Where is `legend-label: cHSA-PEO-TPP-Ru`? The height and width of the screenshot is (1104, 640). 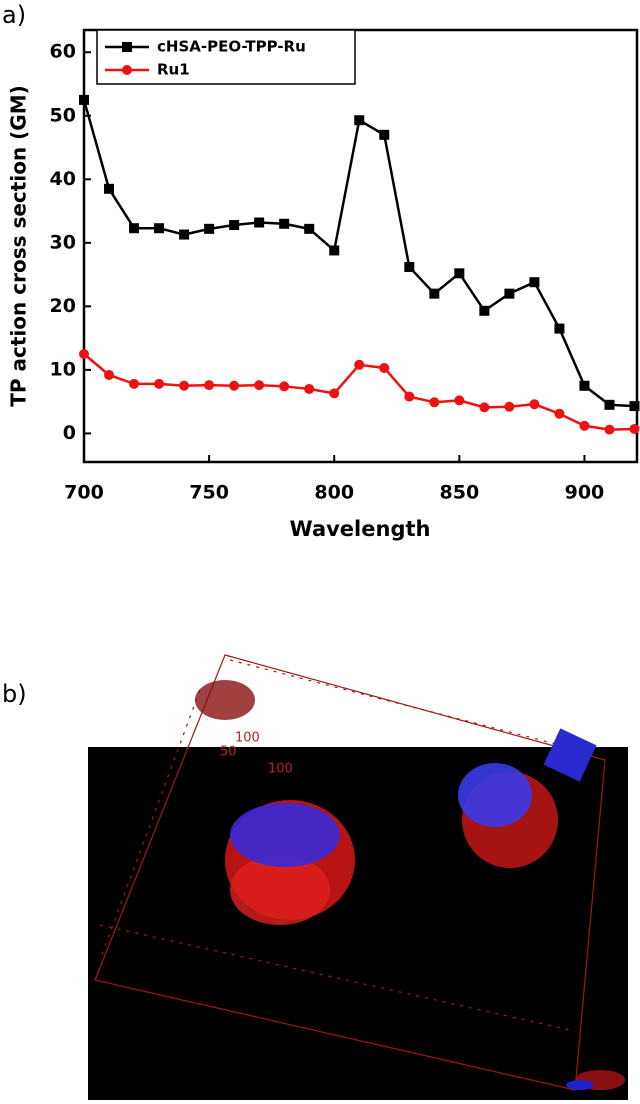
legend-label: cHSA-PEO-TPP-Ru is located at coordinates (231, 47).